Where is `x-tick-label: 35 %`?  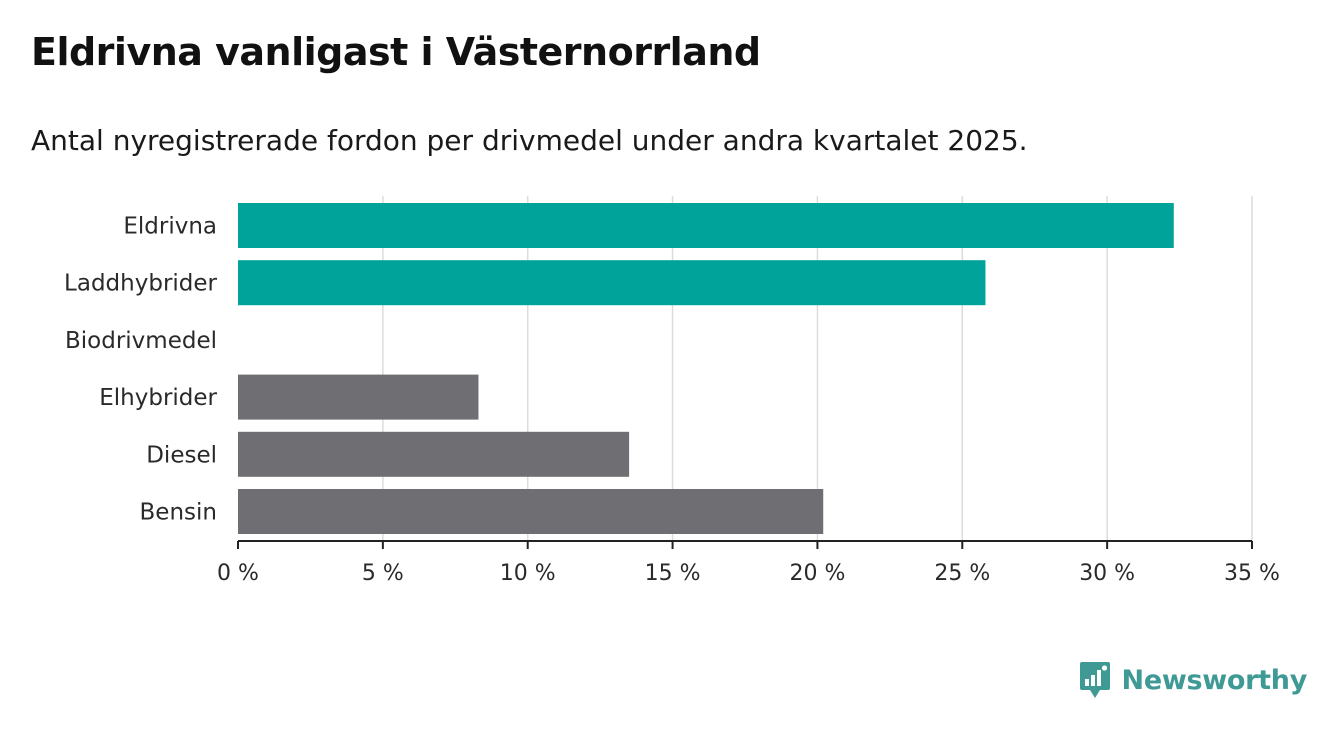
x-tick-label: 35 % is located at coordinates (1252, 573).